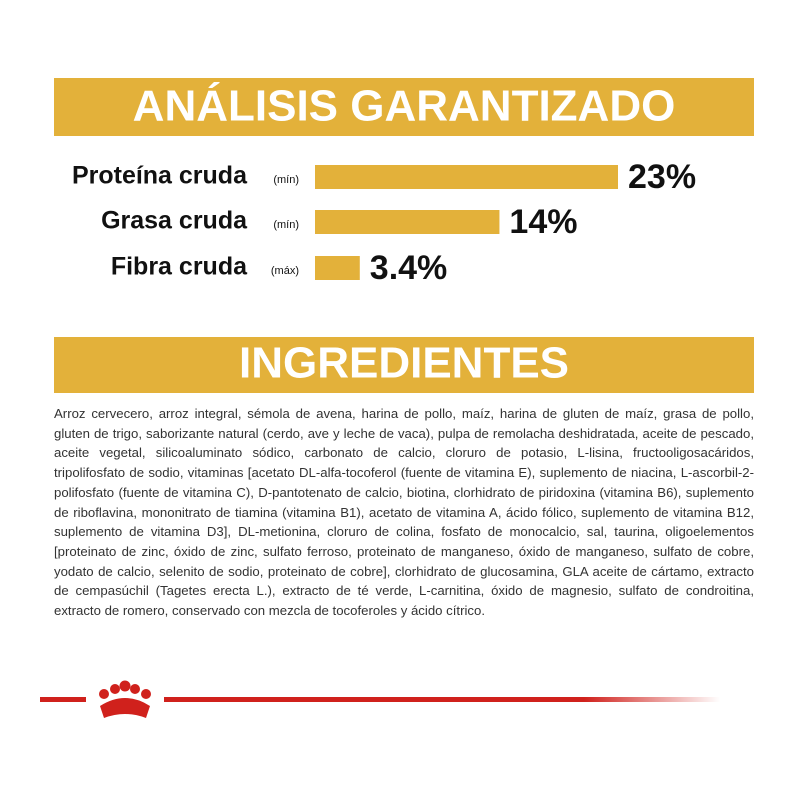 This screenshot has height=800, width=800. What do you see at coordinates (160, 176) in the screenshot?
I see `category-label: Proteína cruda` at bounding box center [160, 176].